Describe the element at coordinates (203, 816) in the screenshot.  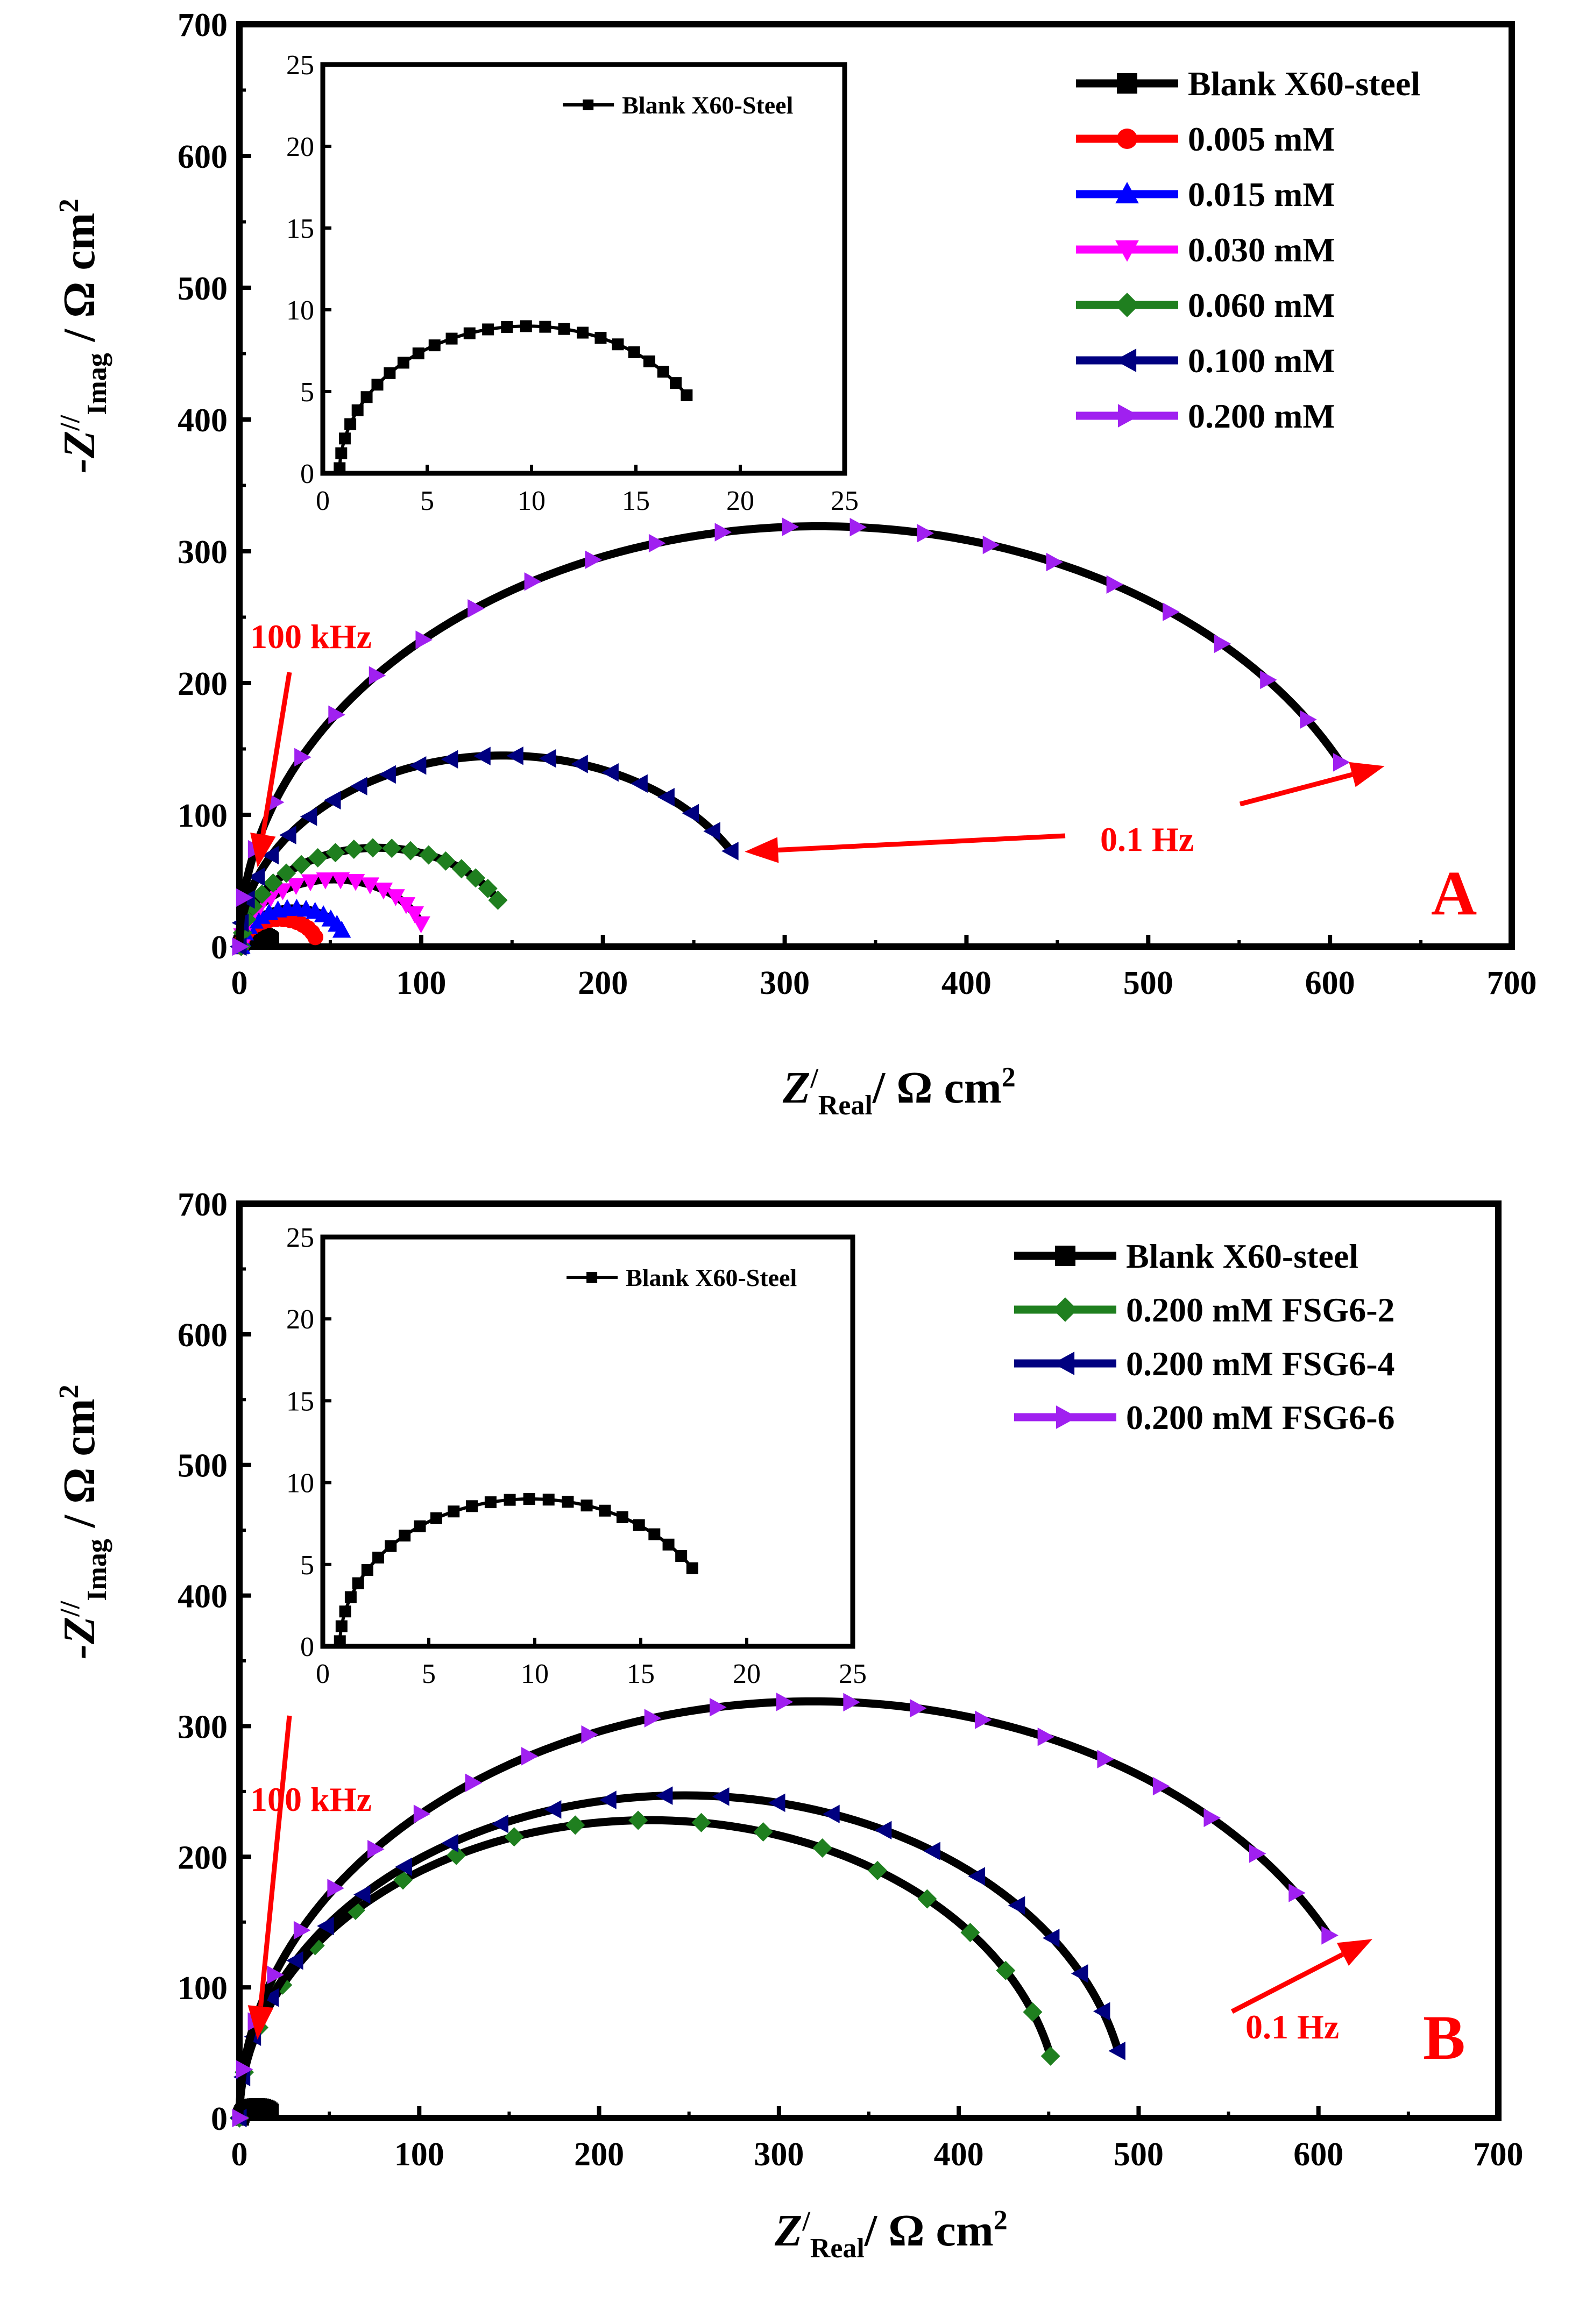
I see `y-tick-label: 100` at that location.